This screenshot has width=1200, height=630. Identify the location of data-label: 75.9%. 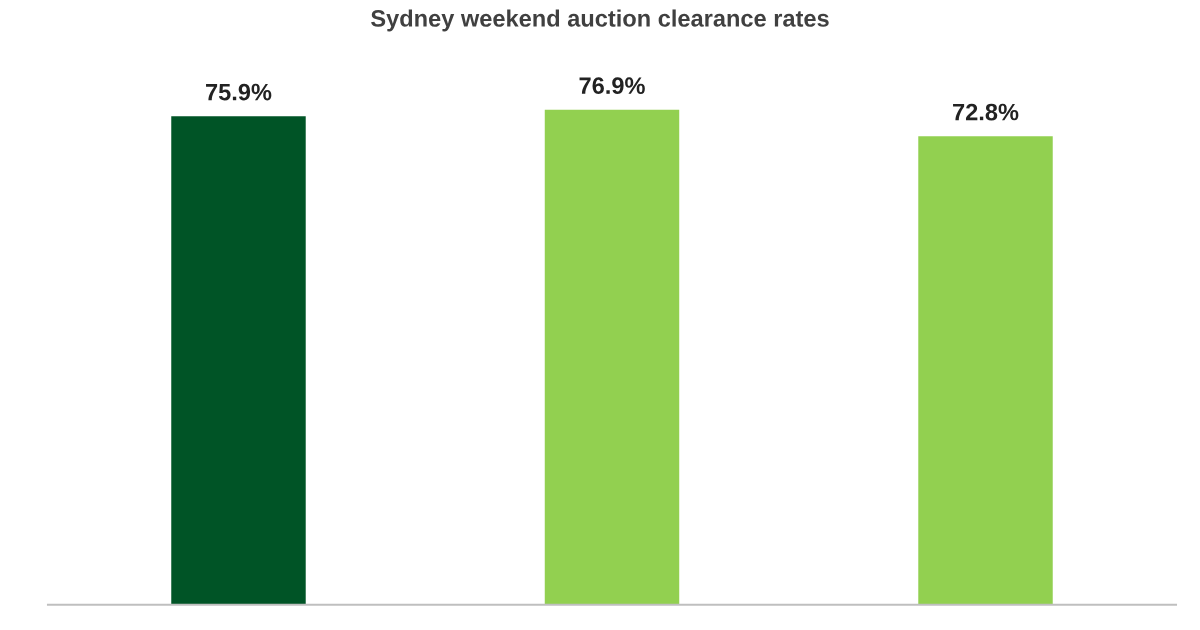
(239, 92).